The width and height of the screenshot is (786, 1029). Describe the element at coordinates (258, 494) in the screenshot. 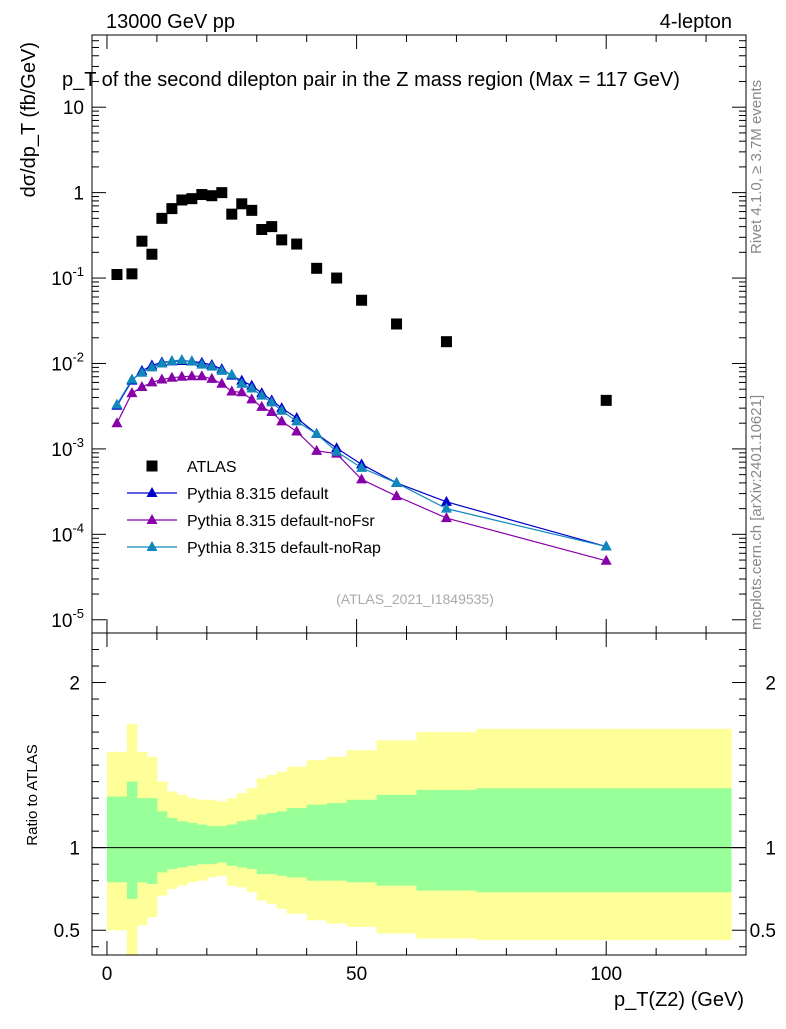

I see `legend-label: Pythia 8.315 default` at that location.